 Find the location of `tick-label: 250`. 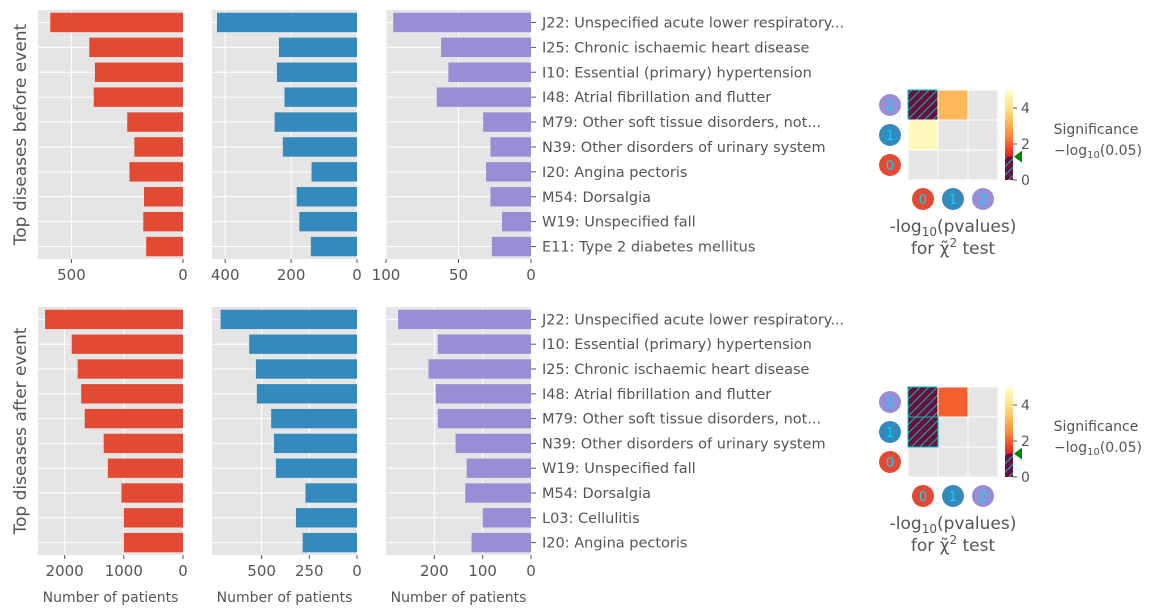

tick-label: 250 is located at coordinates (309, 571).